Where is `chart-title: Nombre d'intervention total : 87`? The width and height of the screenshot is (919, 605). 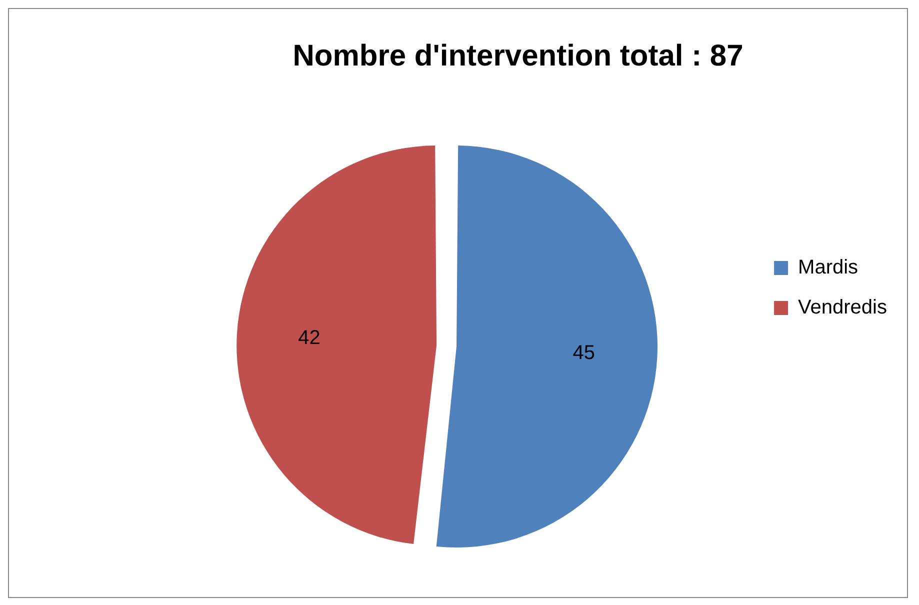
chart-title: Nombre d'intervention total : 87 is located at coordinates (518, 55).